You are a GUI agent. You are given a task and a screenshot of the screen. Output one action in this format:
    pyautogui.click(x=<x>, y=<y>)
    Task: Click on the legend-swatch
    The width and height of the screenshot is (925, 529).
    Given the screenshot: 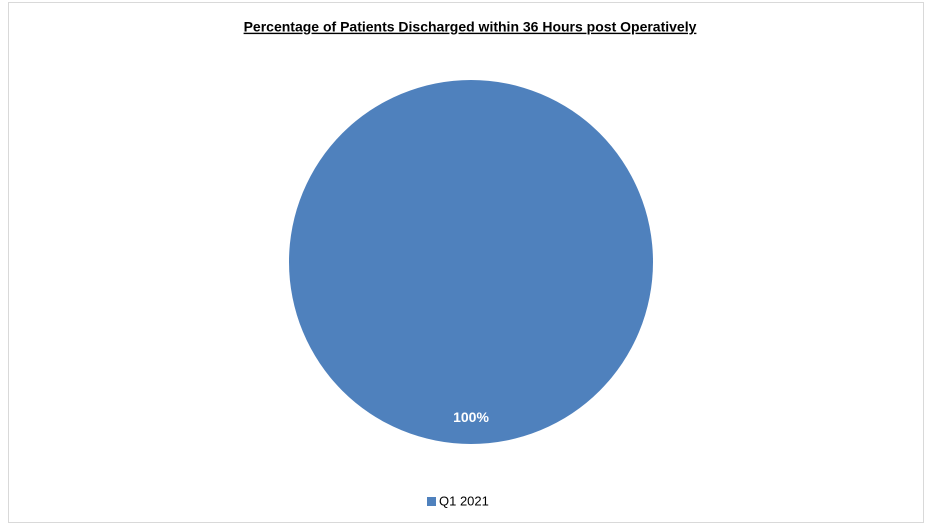 What is the action you would take?
    pyautogui.click(x=431, y=501)
    